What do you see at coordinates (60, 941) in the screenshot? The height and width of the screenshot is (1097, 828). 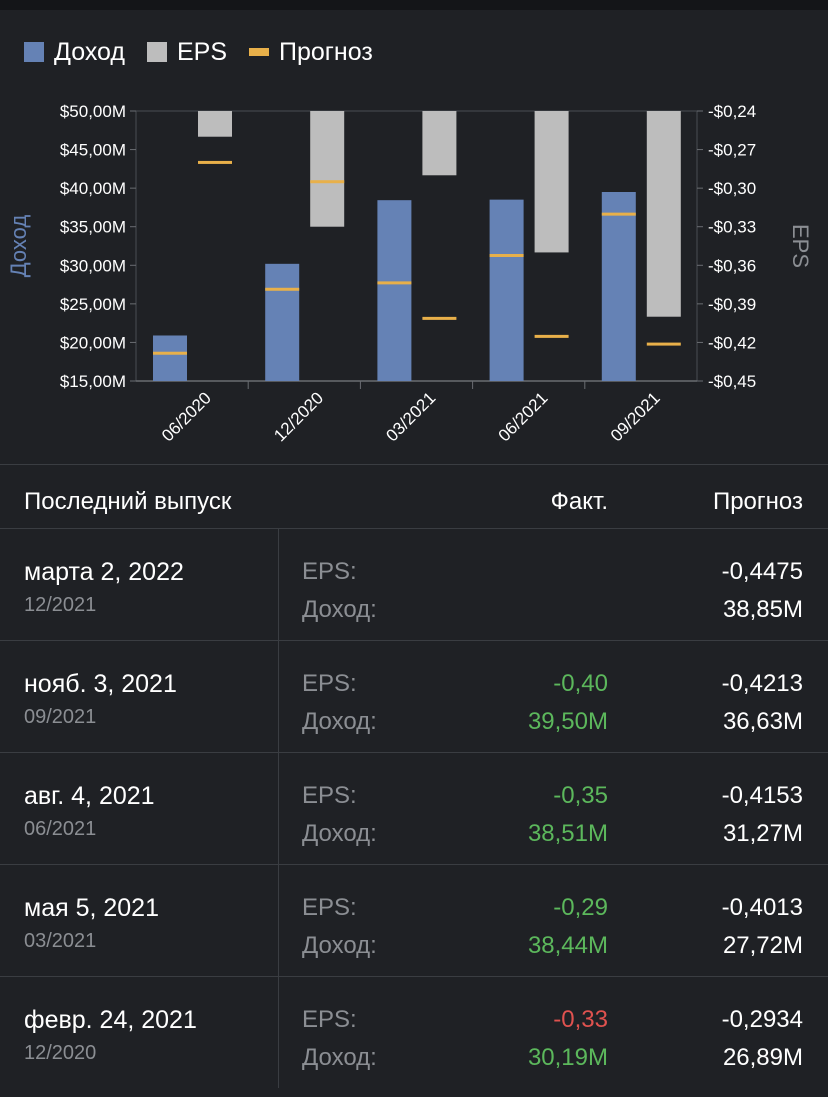 I see `fiscal-period: 03/2021` at bounding box center [60, 941].